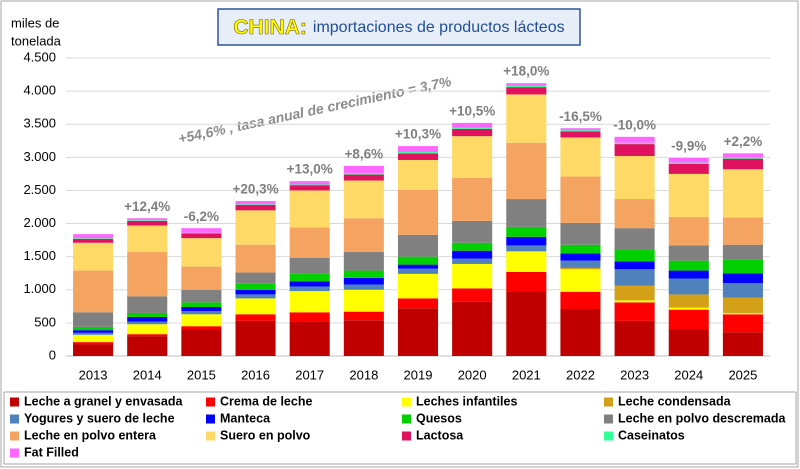  What do you see at coordinates (743, 141) in the screenshot?
I see `growth-label: +2,2%` at bounding box center [743, 141].